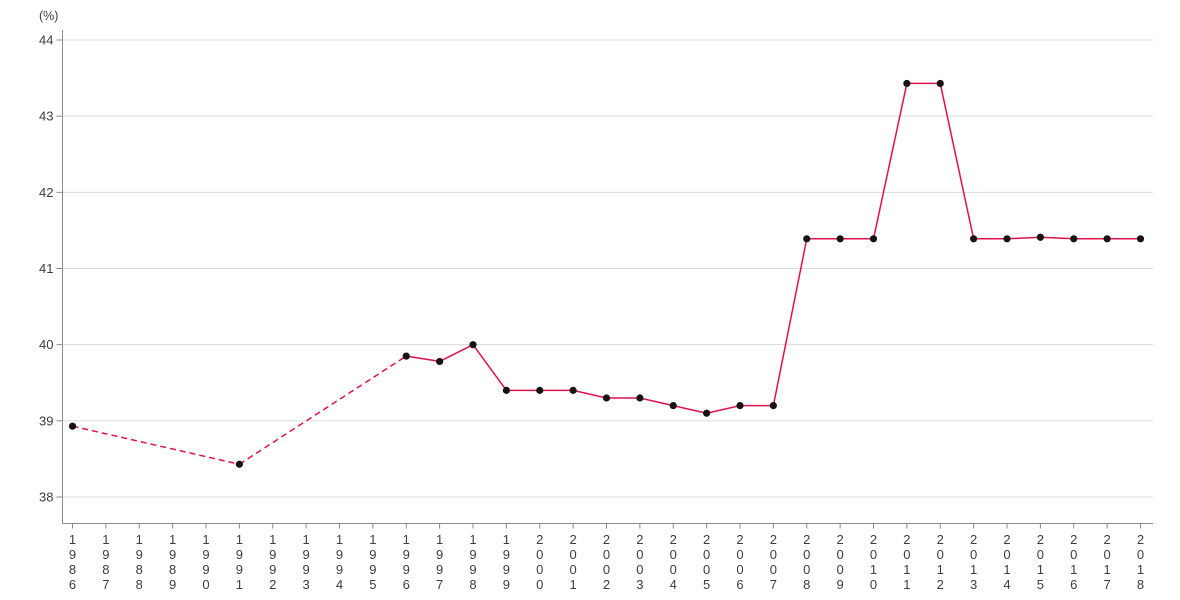 This screenshot has height=600, width=1180. Describe the element at coordinates (46, 344) in the screenshot. I see `y-tick-label: 40` at that location.